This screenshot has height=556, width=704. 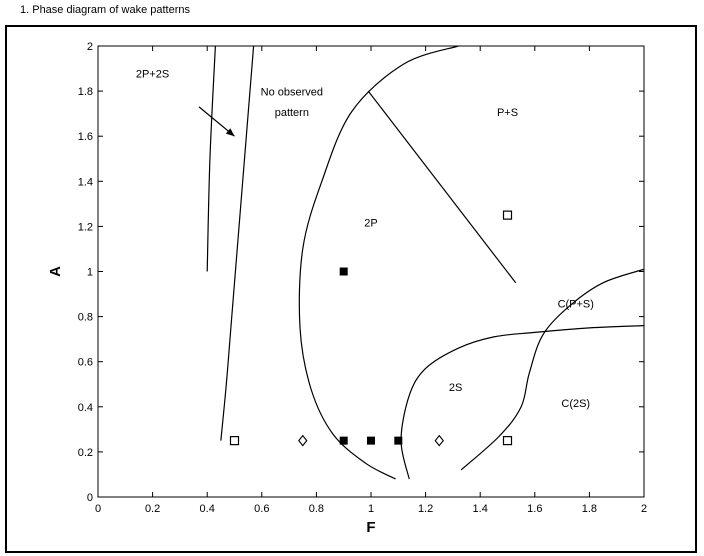 What do you see at coordinates (207, 509) in the screenshot?
I see `x-tick-label: 0.4` at bounding box center [207, 509].